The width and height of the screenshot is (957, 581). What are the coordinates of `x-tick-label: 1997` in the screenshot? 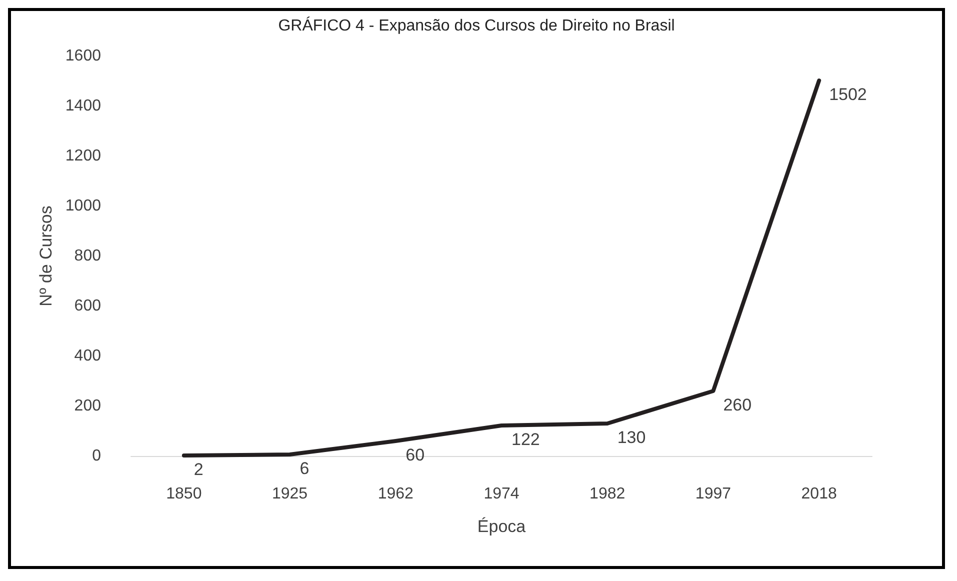 It's located at (713, 494).